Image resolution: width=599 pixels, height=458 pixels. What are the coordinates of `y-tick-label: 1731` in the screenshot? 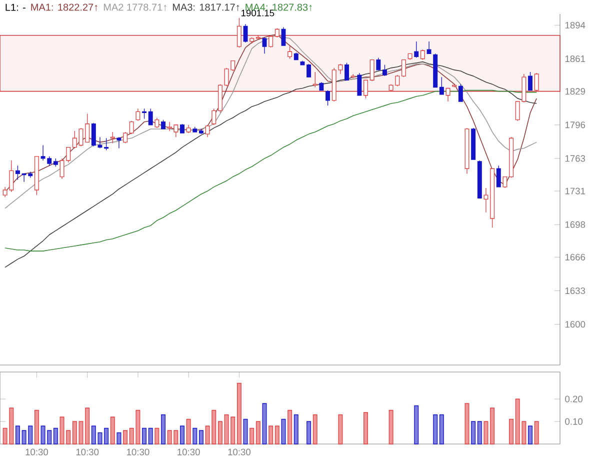 It's located at (575, 191).